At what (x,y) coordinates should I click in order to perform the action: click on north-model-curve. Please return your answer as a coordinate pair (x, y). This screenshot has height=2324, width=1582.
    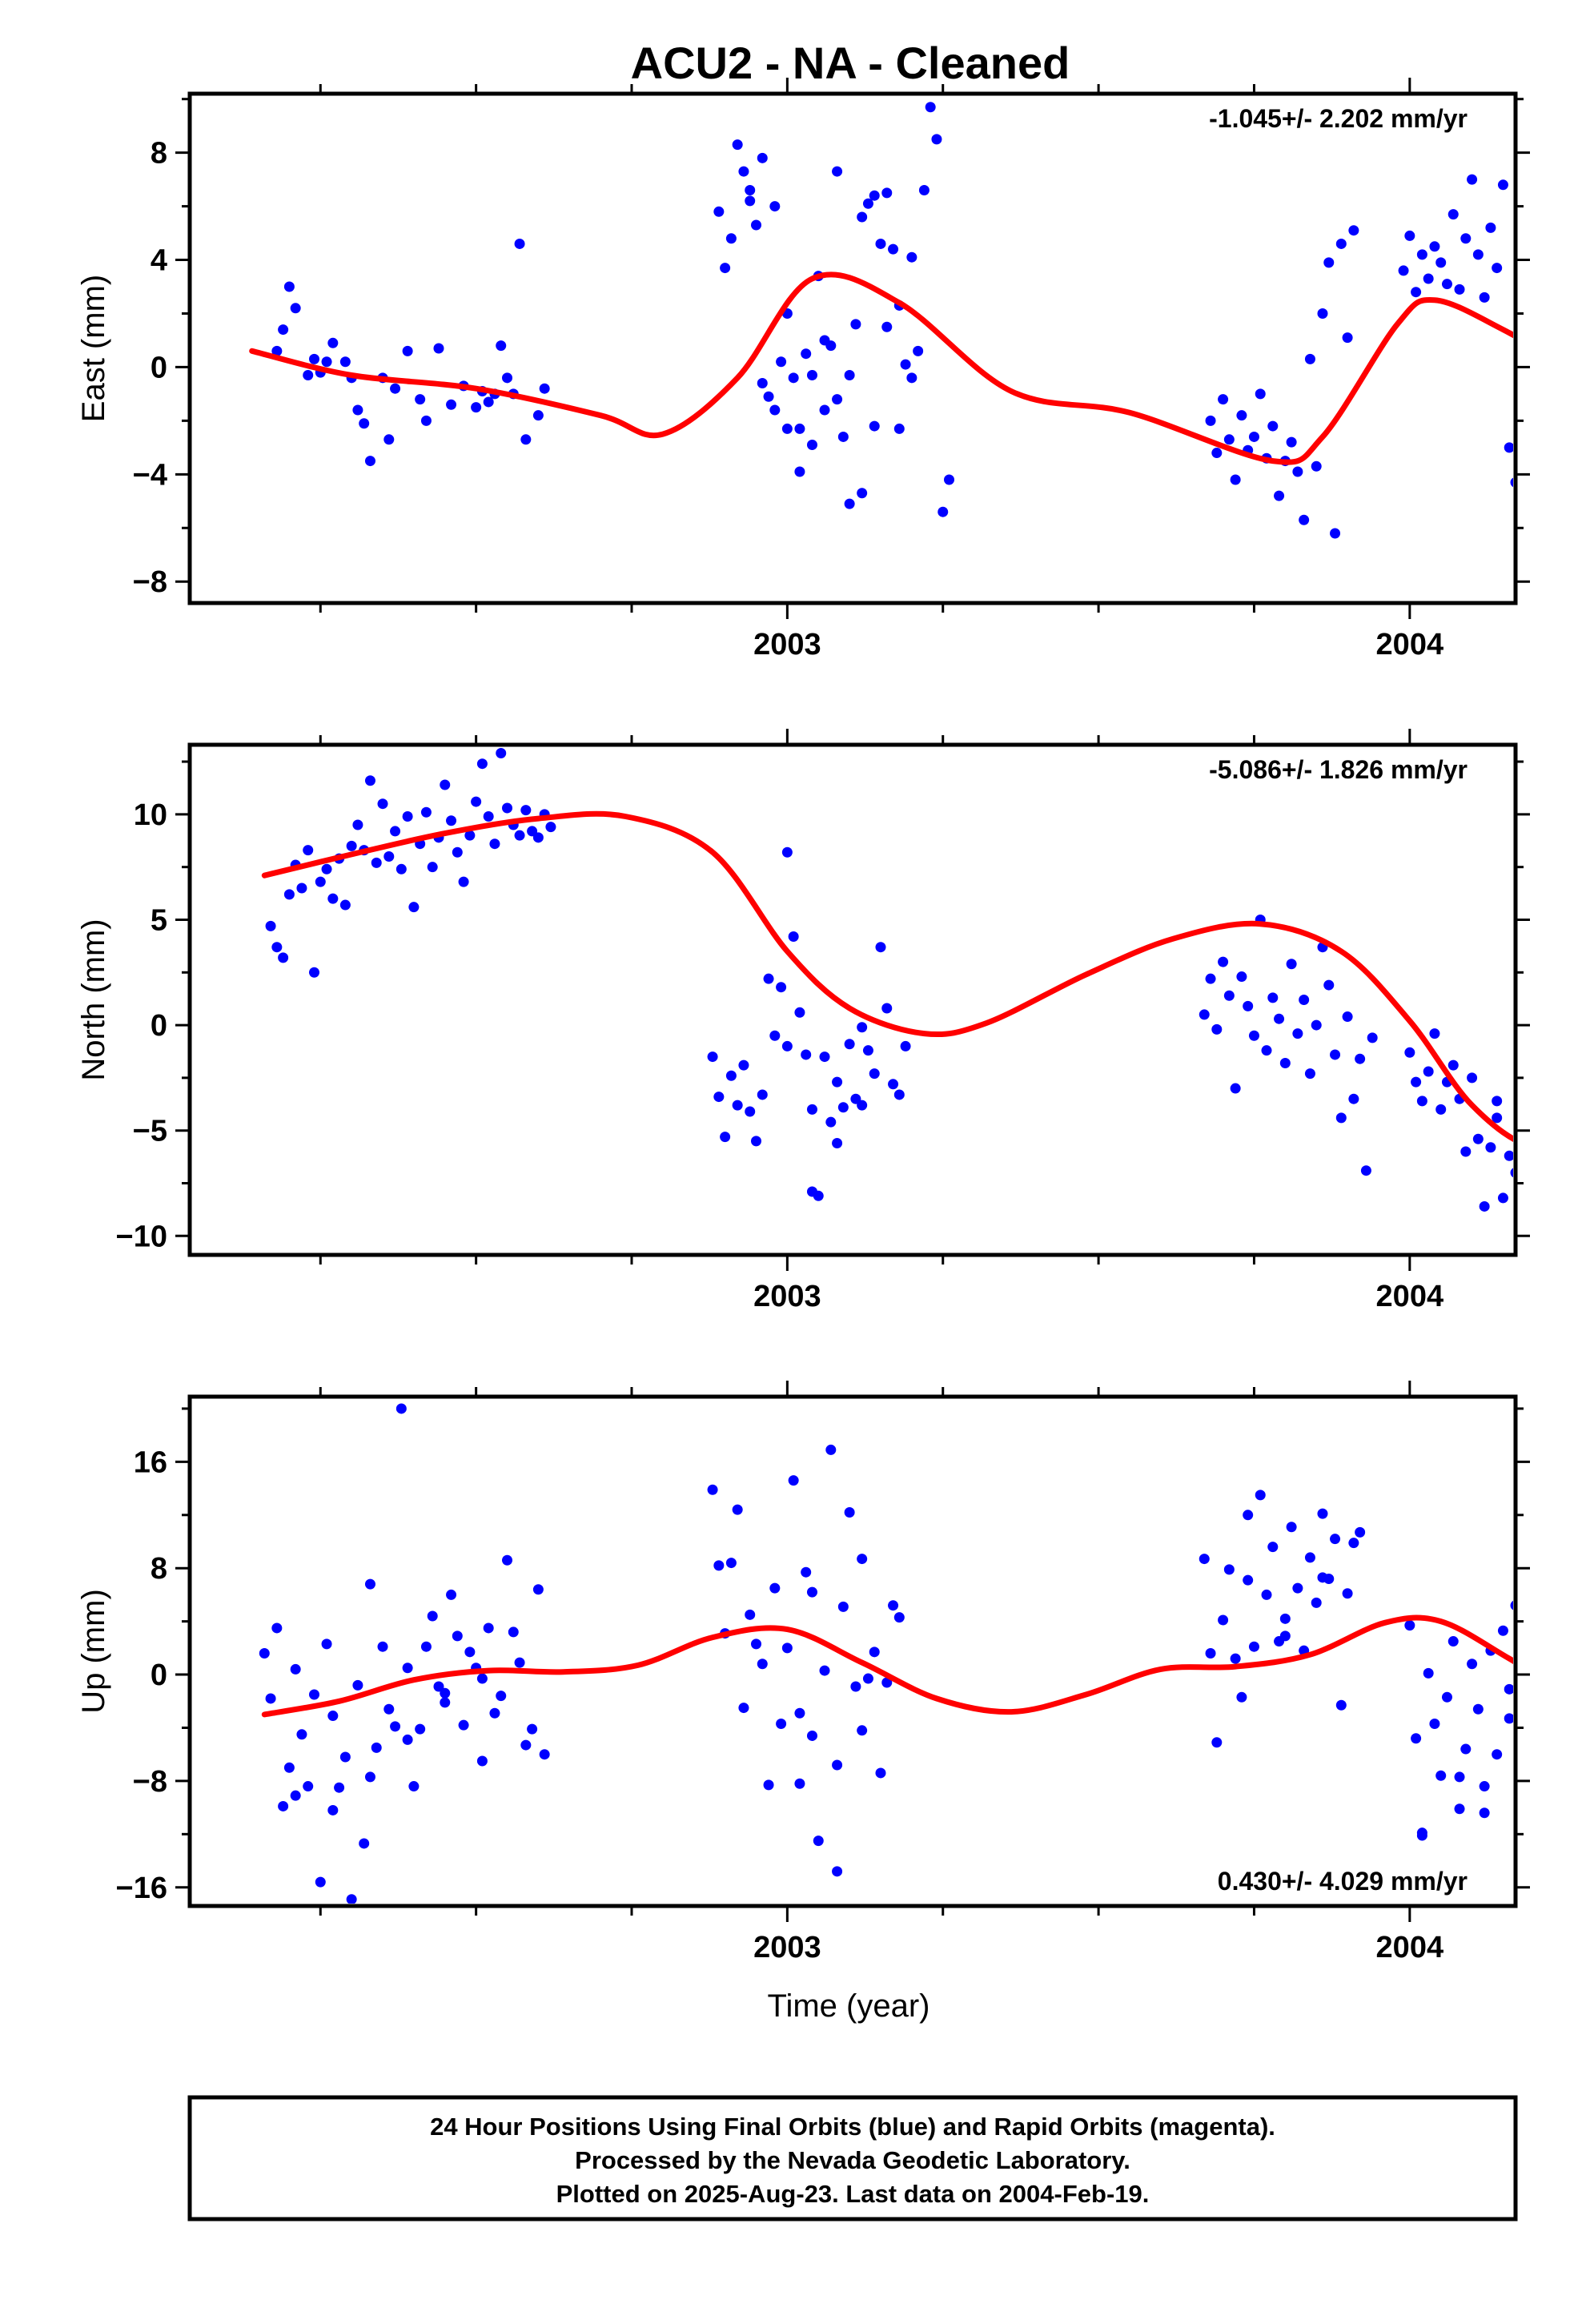
    Looking at the image, I should click on (887, 976).